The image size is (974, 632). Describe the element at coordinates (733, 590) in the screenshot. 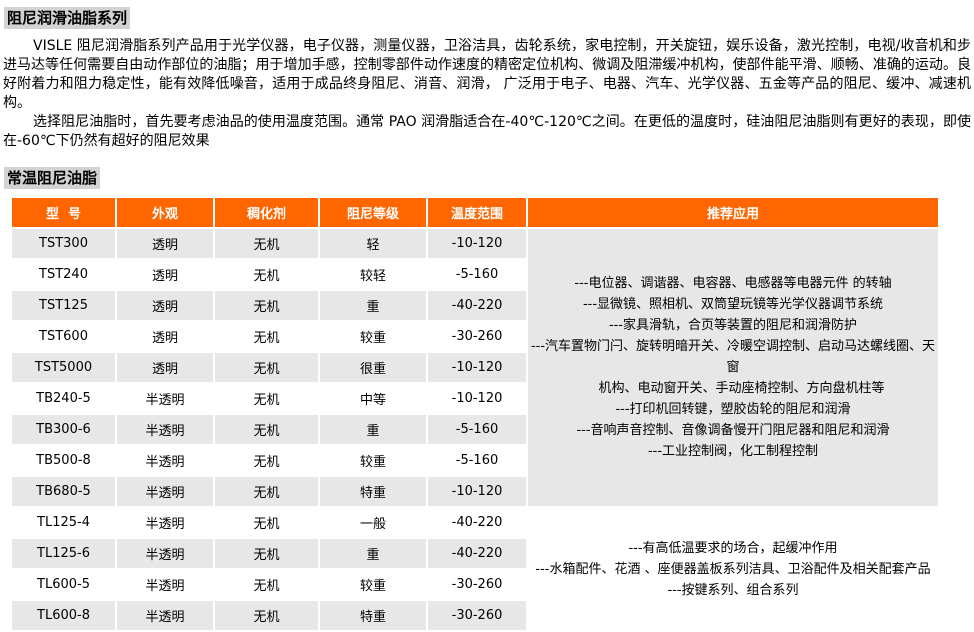

I see `application-line: ---按键系列、组合系列` at that location.